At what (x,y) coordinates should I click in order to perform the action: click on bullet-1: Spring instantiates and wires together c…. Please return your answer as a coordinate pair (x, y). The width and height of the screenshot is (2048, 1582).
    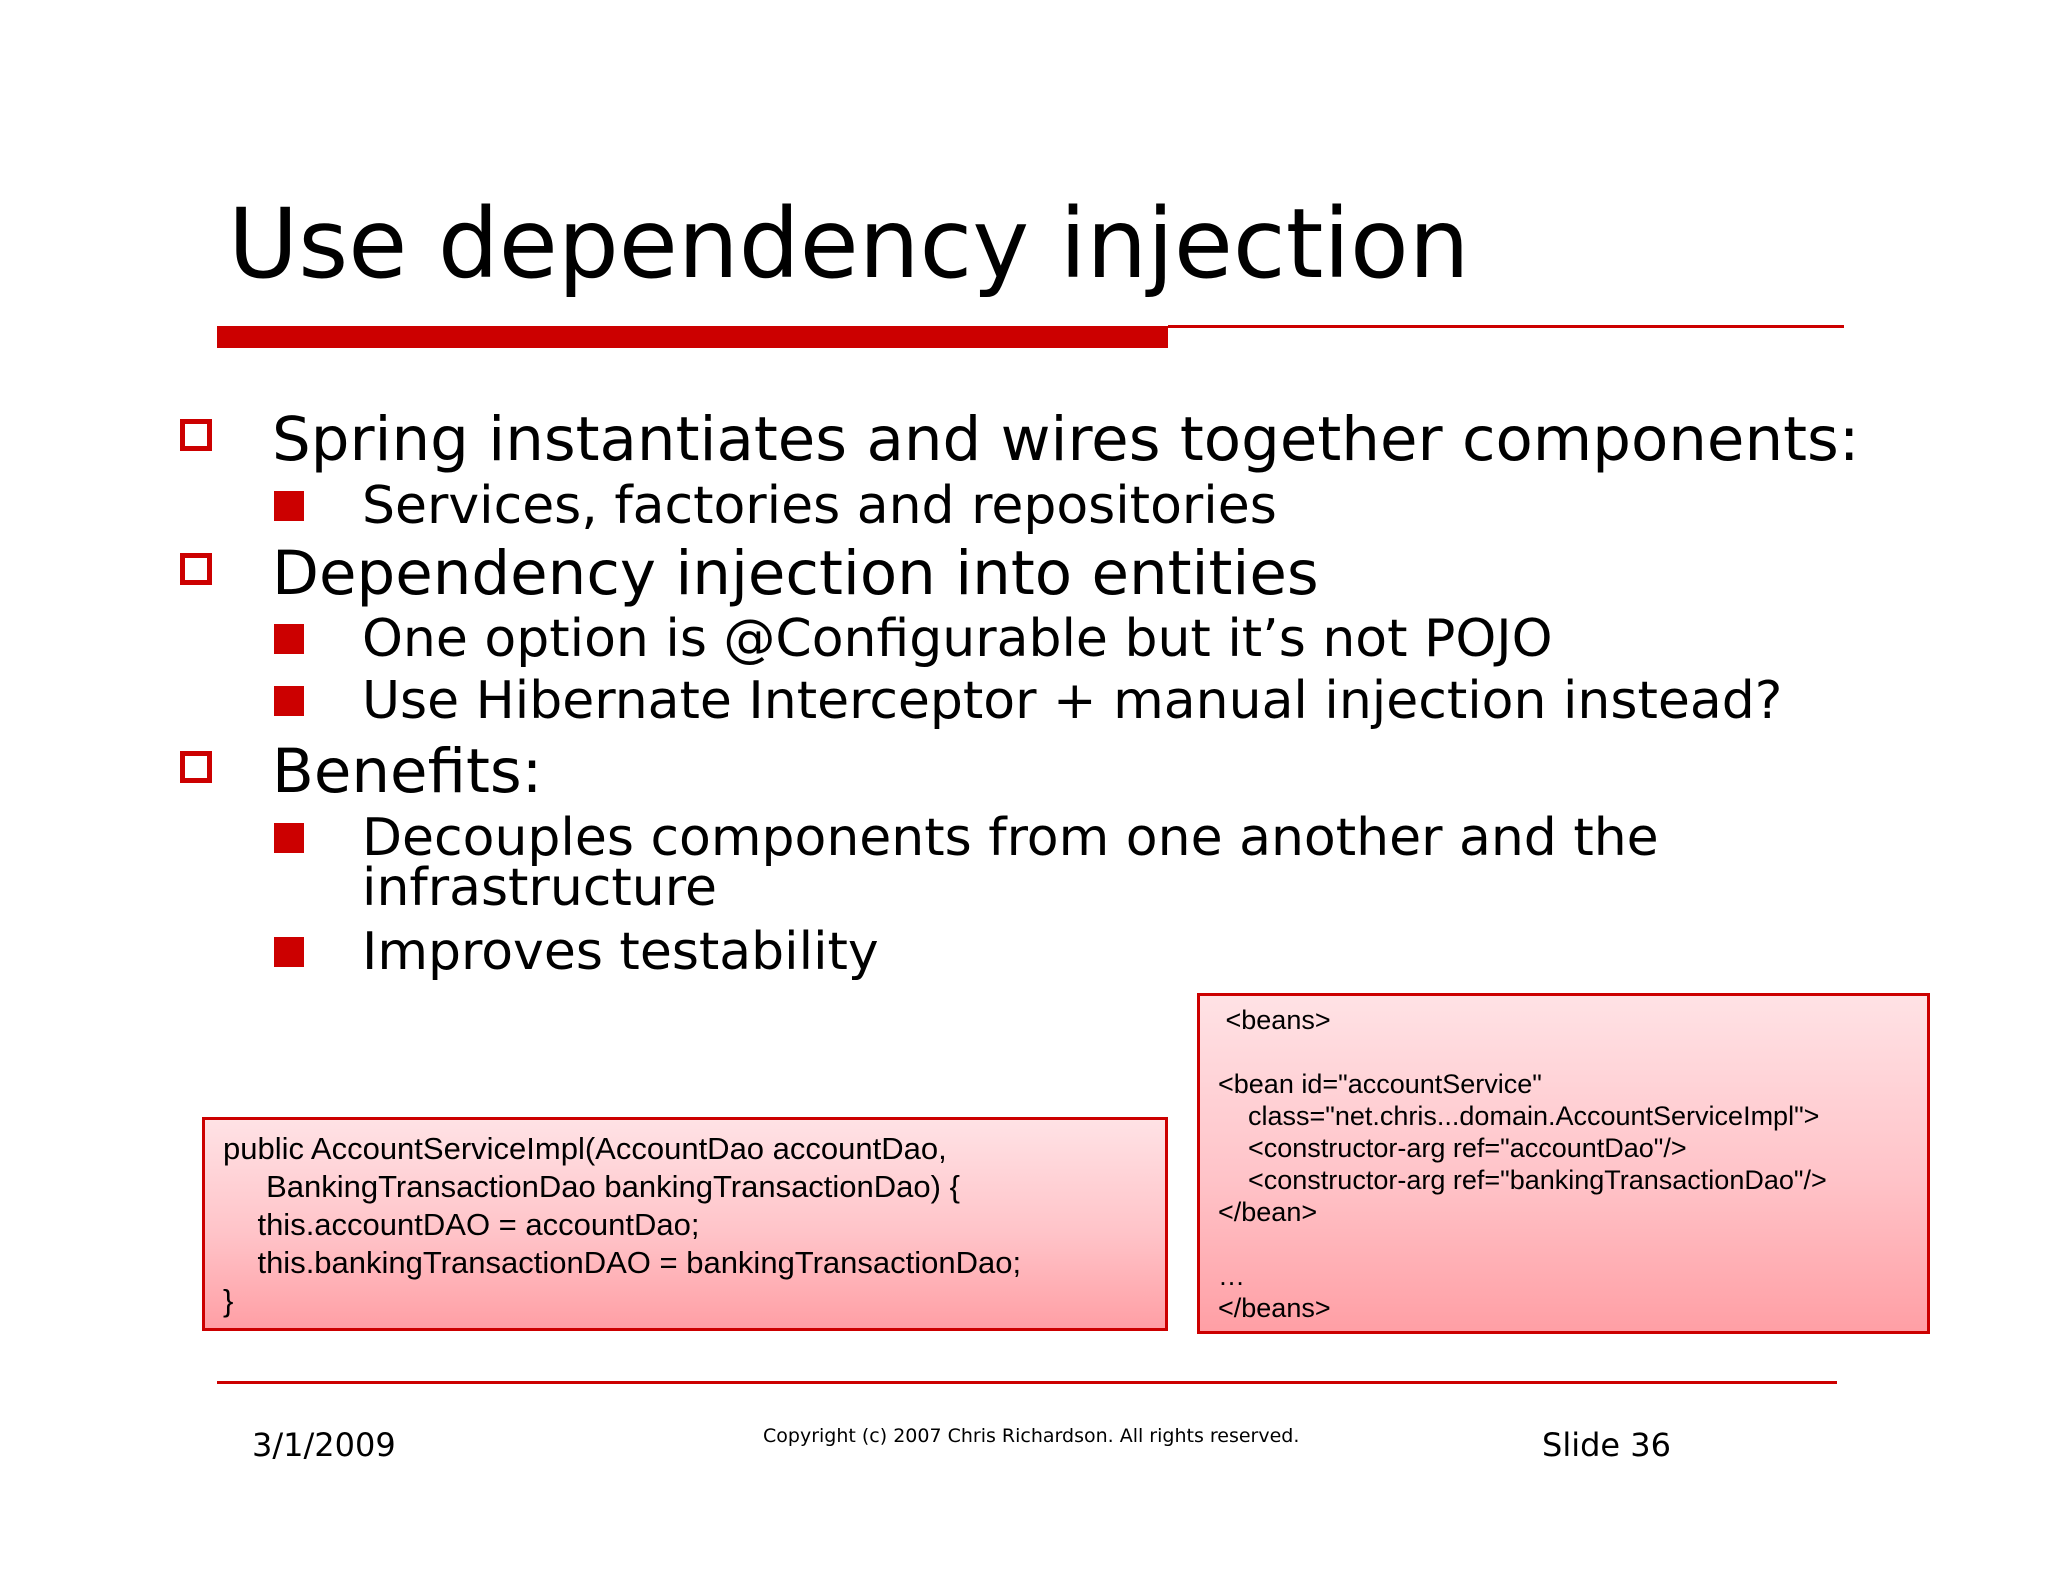
    Looking at the image, I should click on (1066, 439).